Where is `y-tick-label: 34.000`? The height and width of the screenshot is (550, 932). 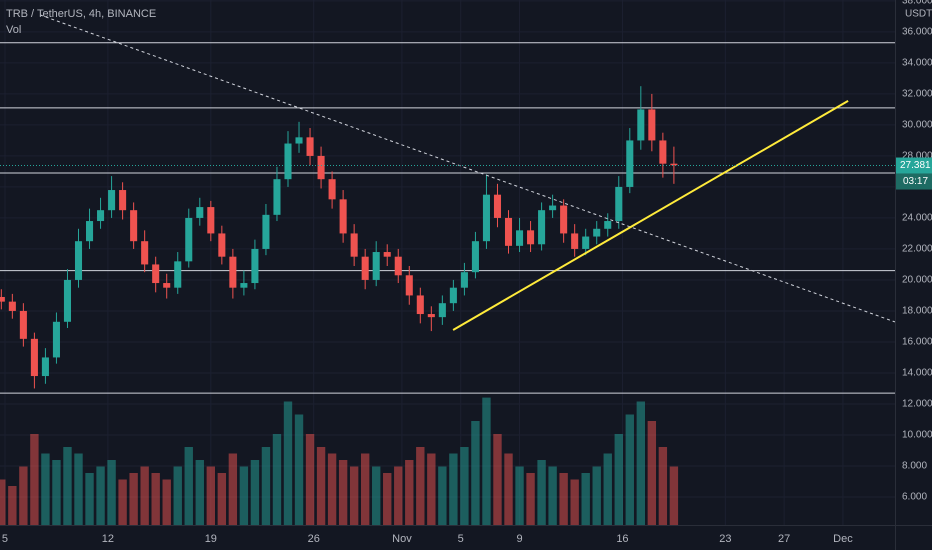 y-tick-label: 34.000 is located at coordinates (917, 63).